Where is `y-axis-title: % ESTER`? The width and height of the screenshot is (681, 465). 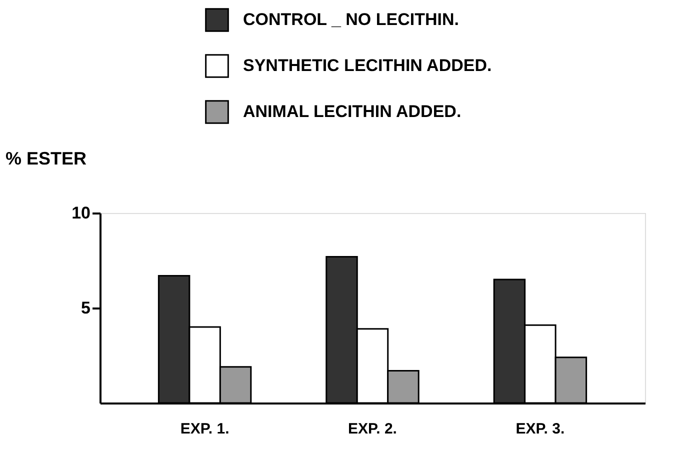
y-axis-title: % ESTER is located at coordinates (46, 158).